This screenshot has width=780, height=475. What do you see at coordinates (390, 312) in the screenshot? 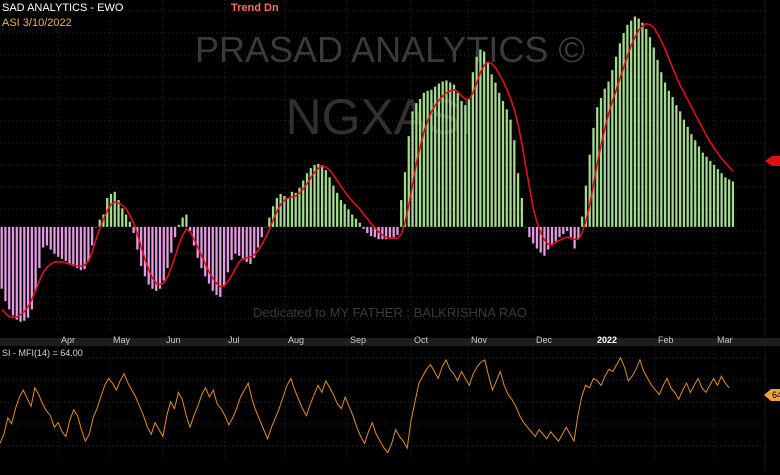
I see `dedication-watermark: Dedicated to MY FATHER : BALKRISHNA RAO` at bounding box center [390, 312].